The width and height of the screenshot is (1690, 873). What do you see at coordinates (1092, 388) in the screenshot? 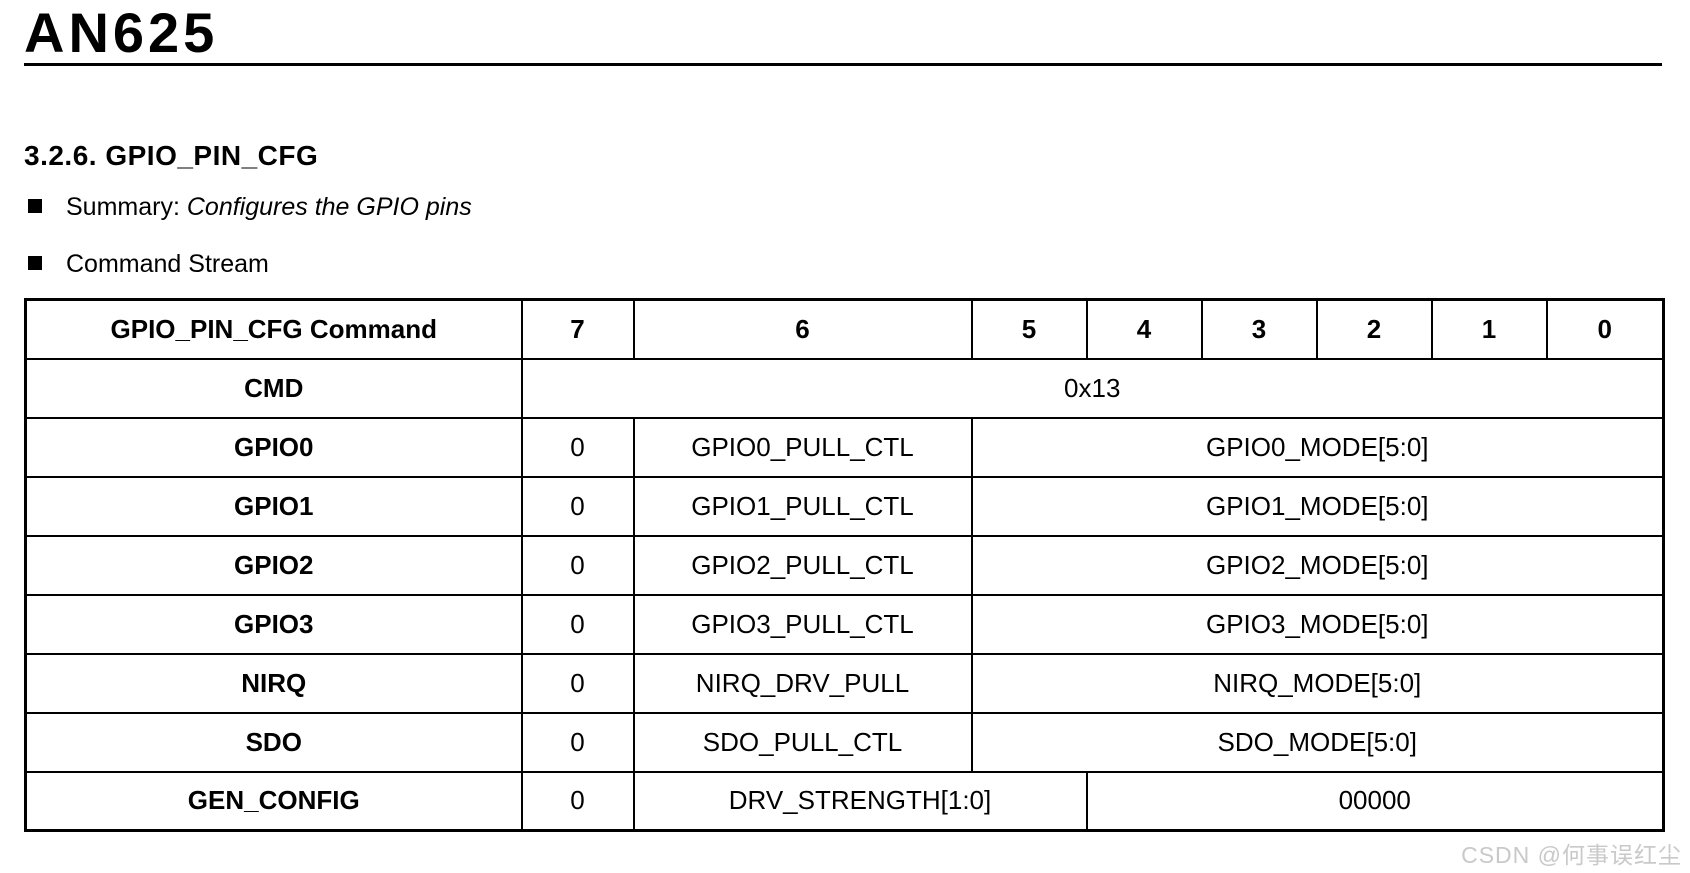
I see `cell-cmd-value: 0x13` at bounding box center [1092, 388].